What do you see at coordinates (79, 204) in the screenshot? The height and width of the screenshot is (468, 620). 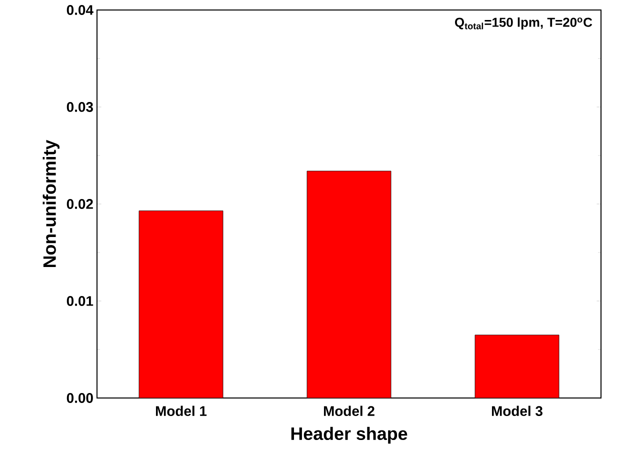 I see `y-tick-label: 0.02` at bounding box center [79, 204].